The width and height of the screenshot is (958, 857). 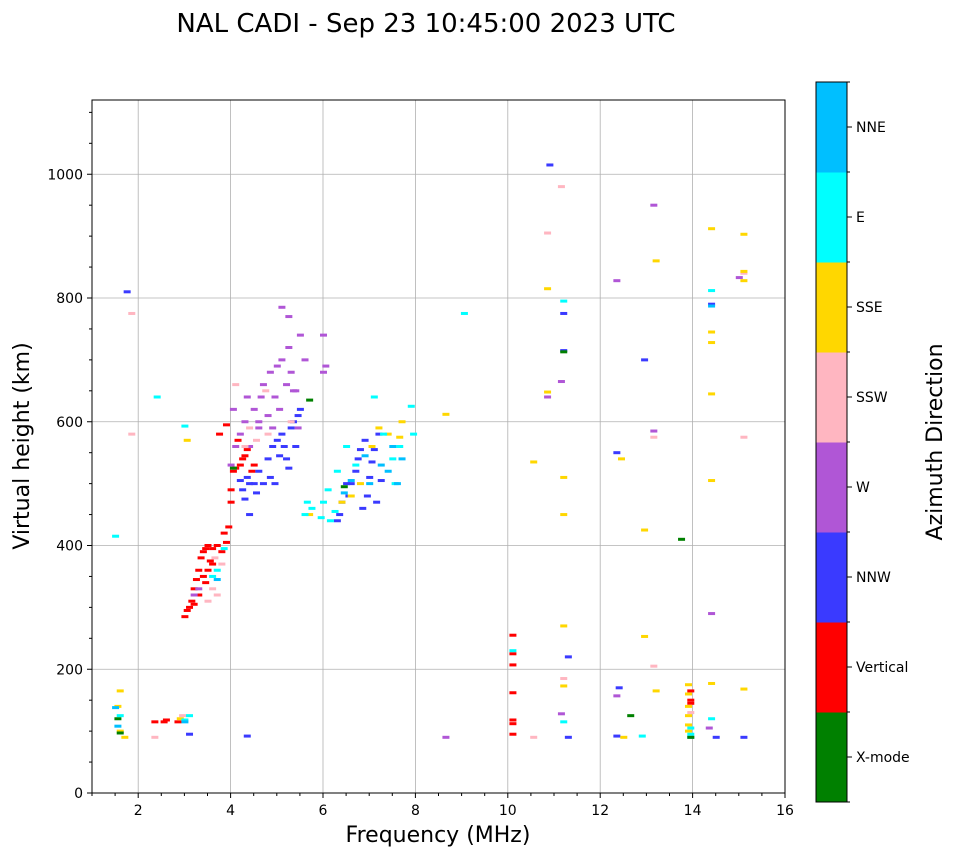 I want to click on y-tick-label: 800, so click(x=69, y=299).